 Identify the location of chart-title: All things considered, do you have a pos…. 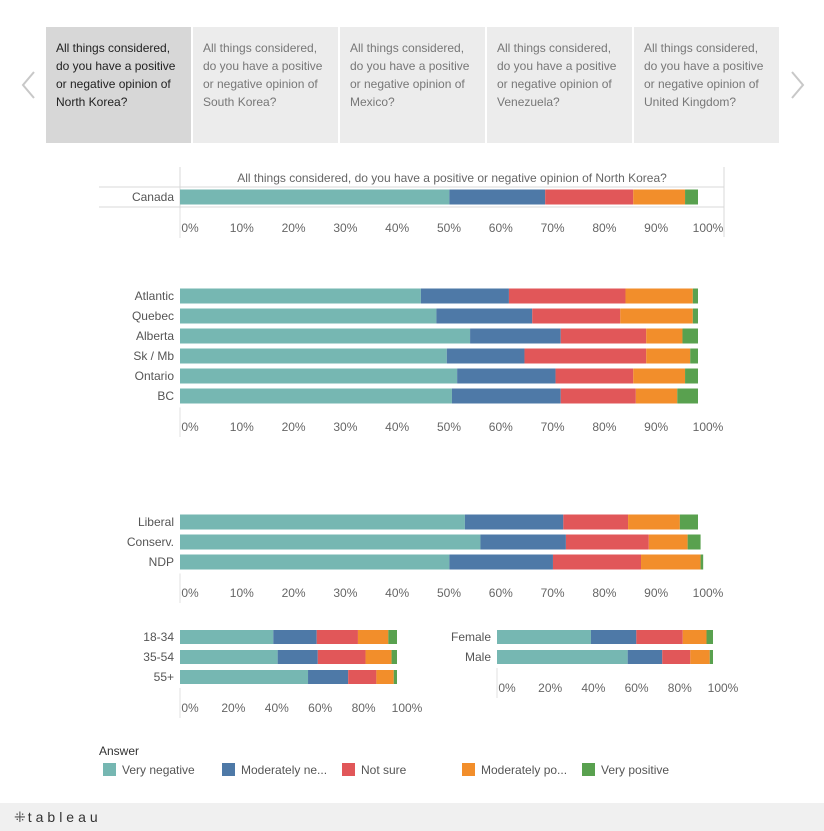
(452, 178).